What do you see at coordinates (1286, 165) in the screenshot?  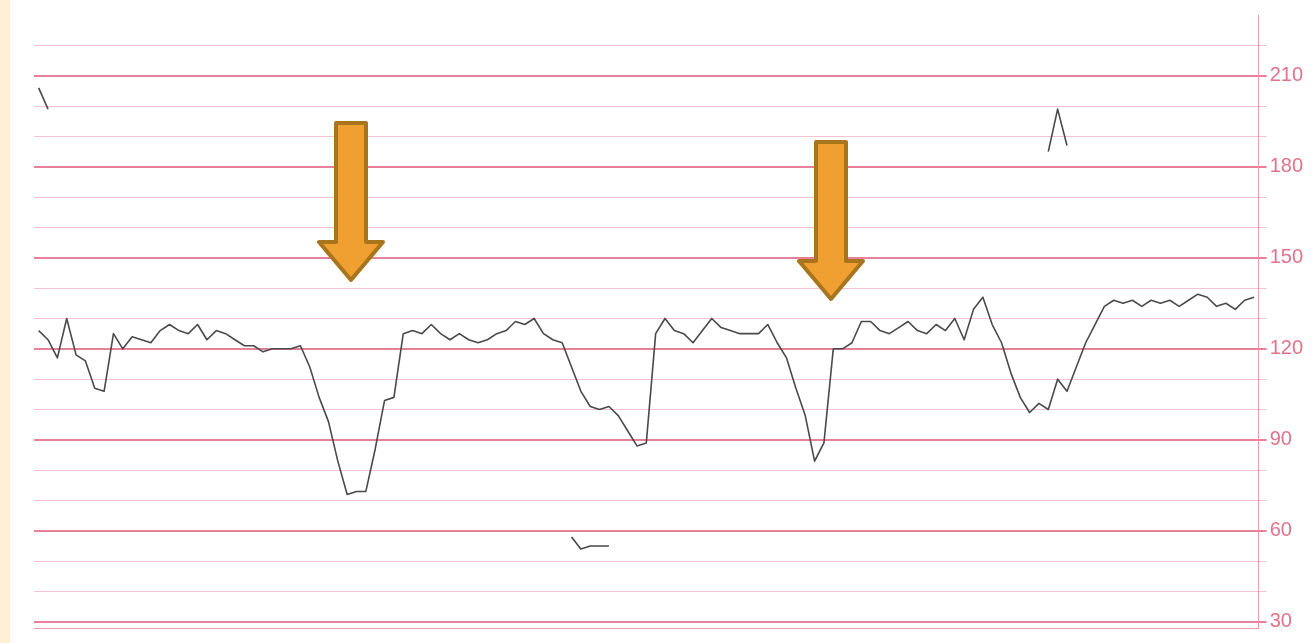 I see `y-tick-label: 180` at bounding box center [1286, 165].